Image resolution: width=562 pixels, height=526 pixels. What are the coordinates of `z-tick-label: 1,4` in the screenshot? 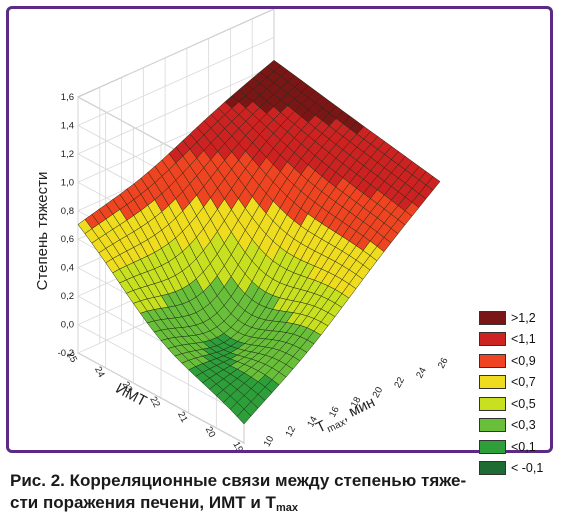 It's located at (67, 125).